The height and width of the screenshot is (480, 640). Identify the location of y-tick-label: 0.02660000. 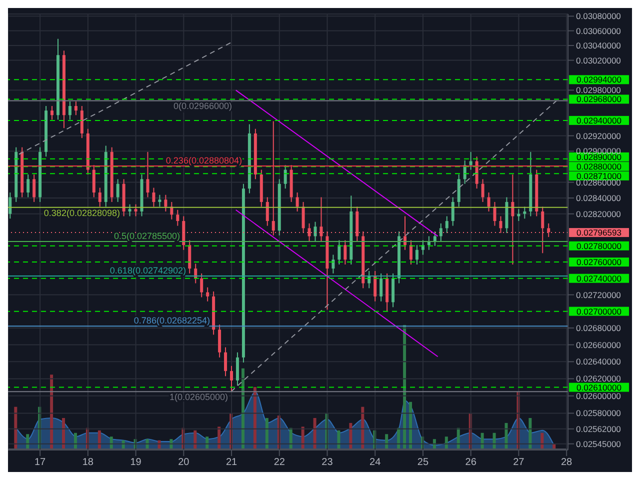
(599, 345).